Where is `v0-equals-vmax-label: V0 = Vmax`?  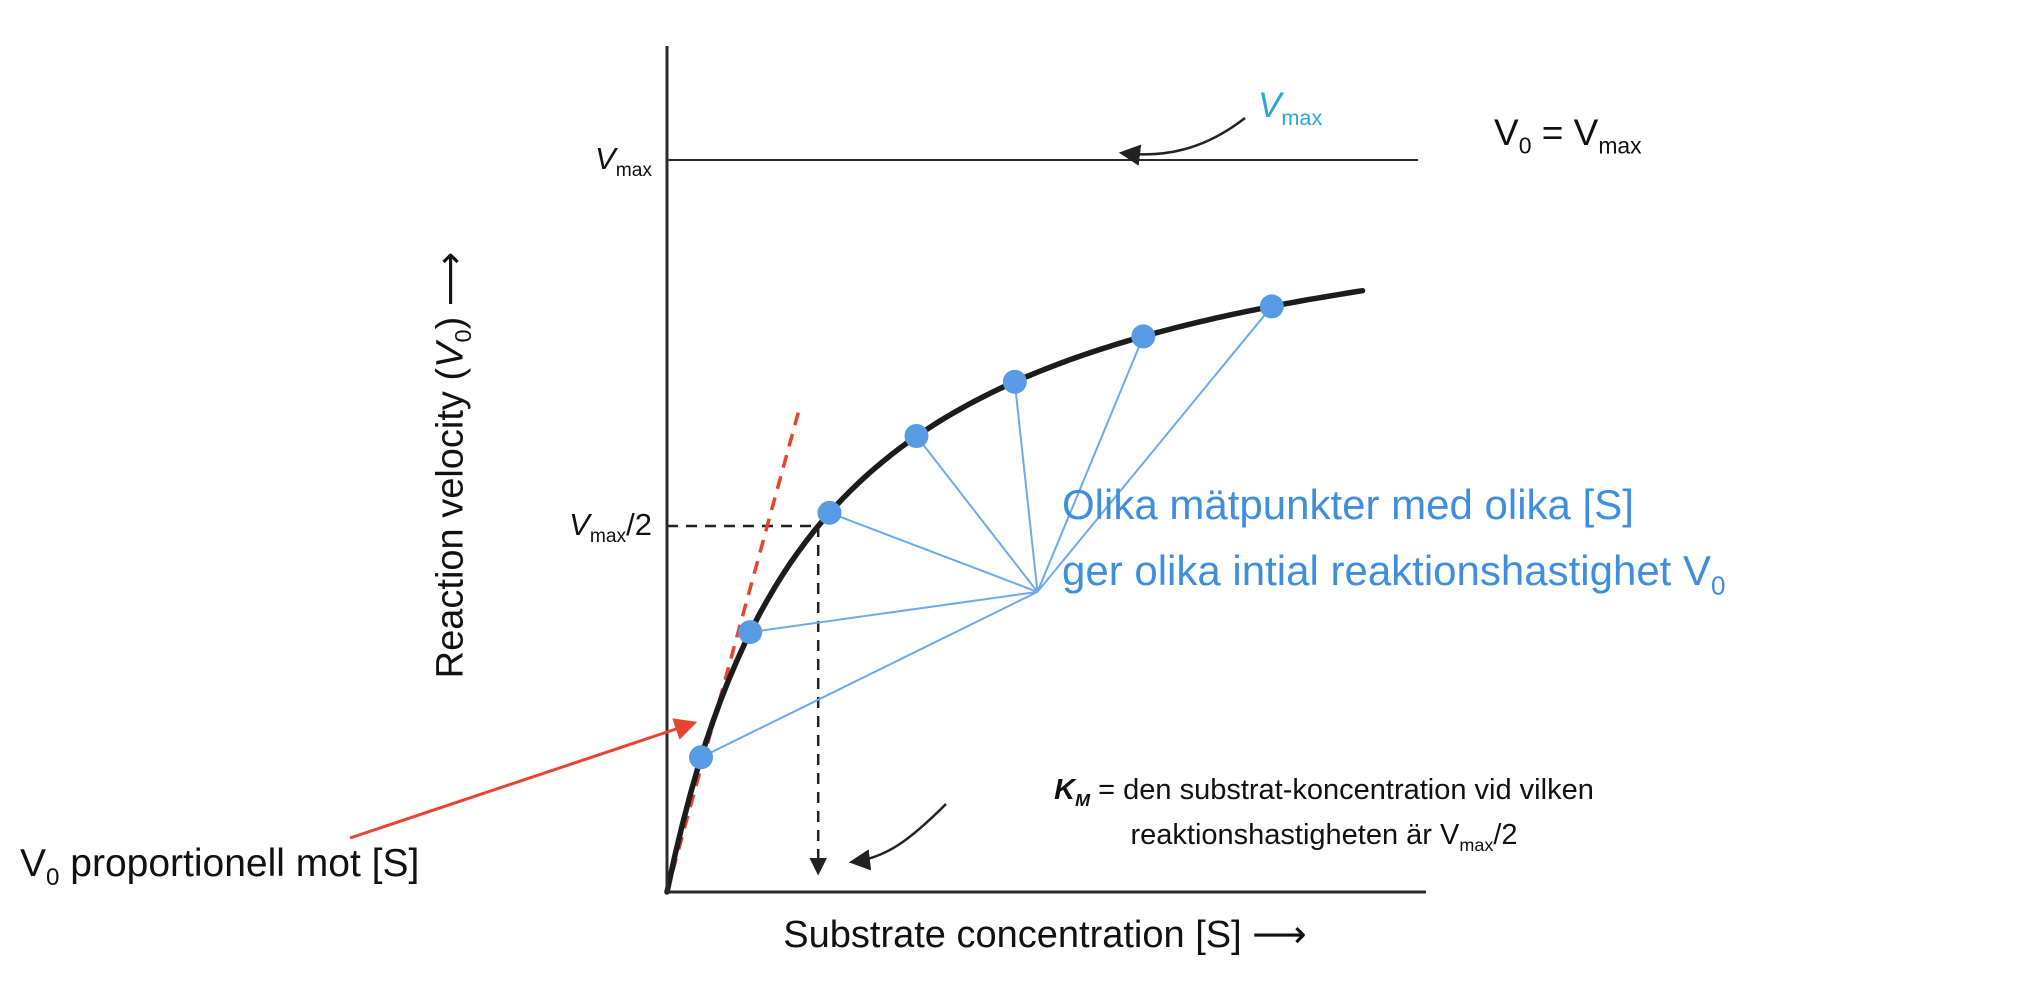 v0-equals-vmax-label: V0 = Vmax is located at coordinates (1568, 134).